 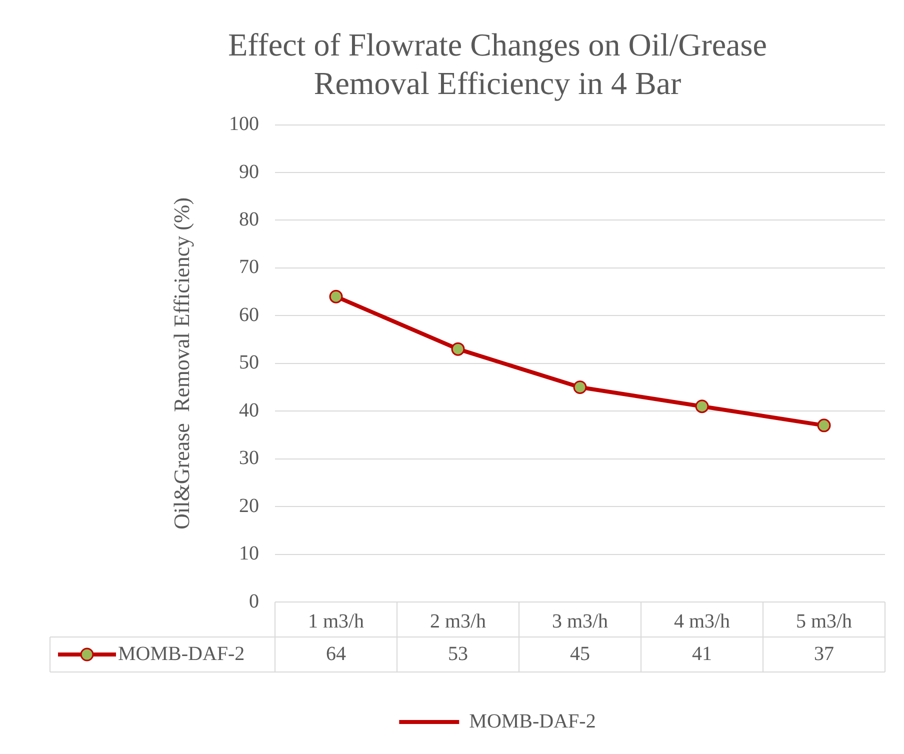 What do you see at coordinates (249, 505) in the screenshot?
I see `y-tick-label: 20` at bounding box center [249, 505].